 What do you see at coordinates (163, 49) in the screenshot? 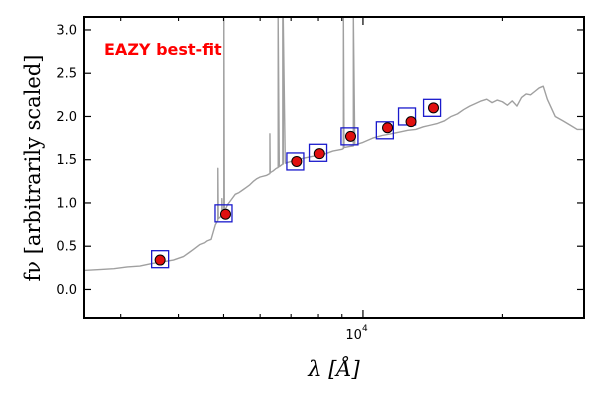
I see `annotation-eazy-best-fit: EAZY best-fit` at bounding box center [163, 49].